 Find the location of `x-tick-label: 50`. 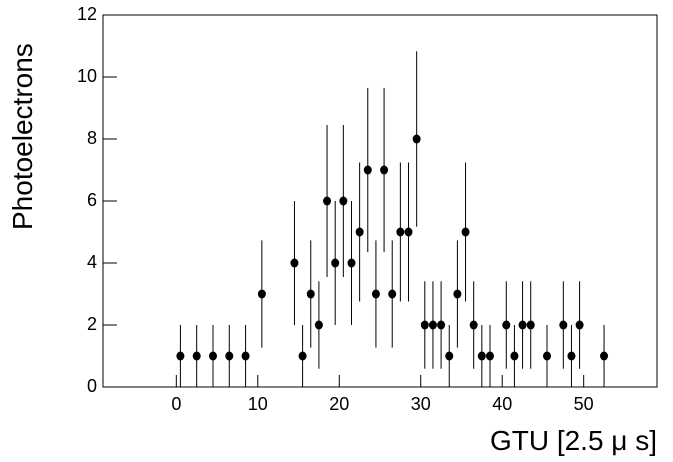

x-tick-label: 50 is located at coordinates (584, 404).